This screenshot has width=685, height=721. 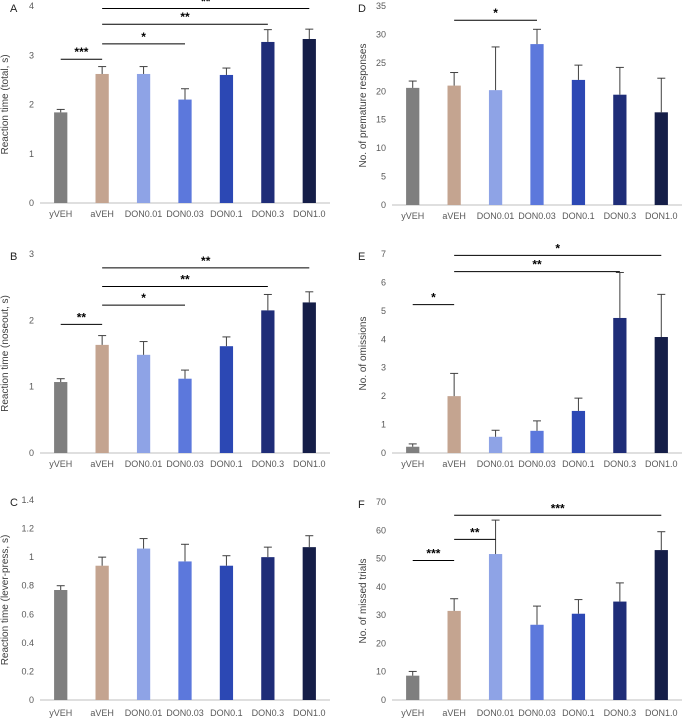 I want to click on panel-label: F, so click(x=361, y=505).